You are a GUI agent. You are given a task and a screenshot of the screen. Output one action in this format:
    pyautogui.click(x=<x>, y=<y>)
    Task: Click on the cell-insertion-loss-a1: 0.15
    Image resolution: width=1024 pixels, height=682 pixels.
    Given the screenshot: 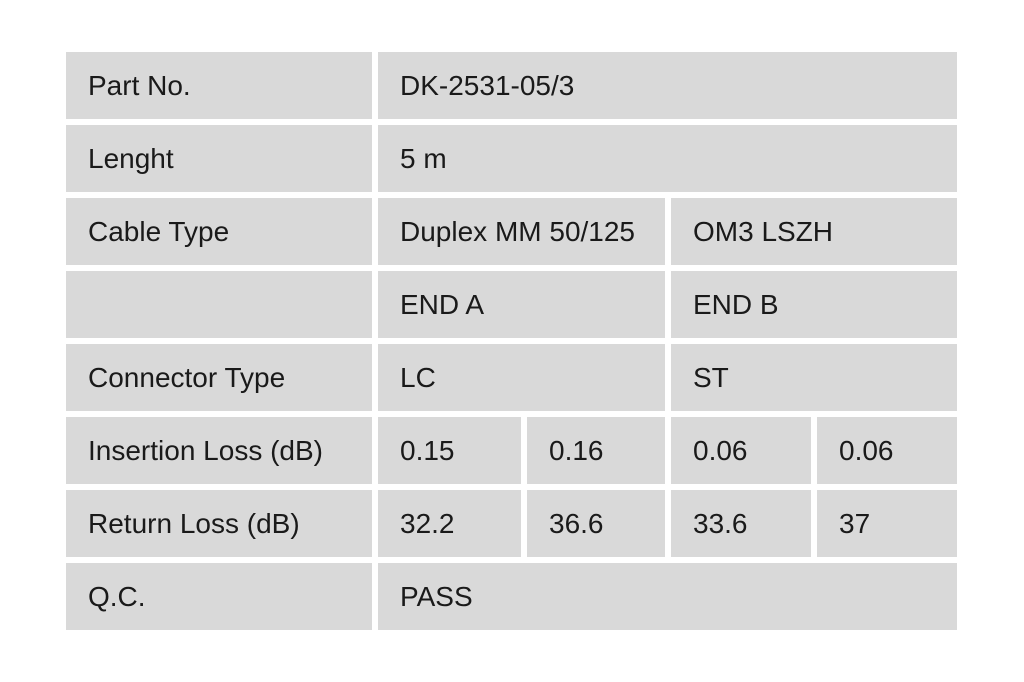 What is the action you would take?
    pyautogui.click(x=449, y=450)
    